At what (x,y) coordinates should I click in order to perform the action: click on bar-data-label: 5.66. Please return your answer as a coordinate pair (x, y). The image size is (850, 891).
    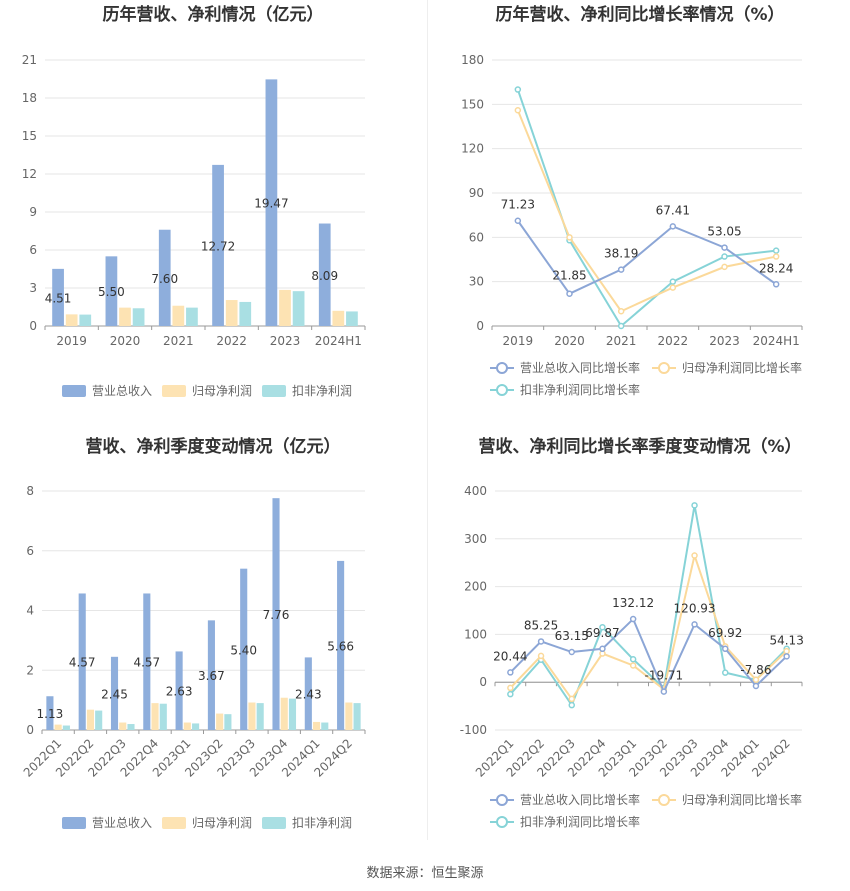
    Looking at the image, I should click on (340, 646).